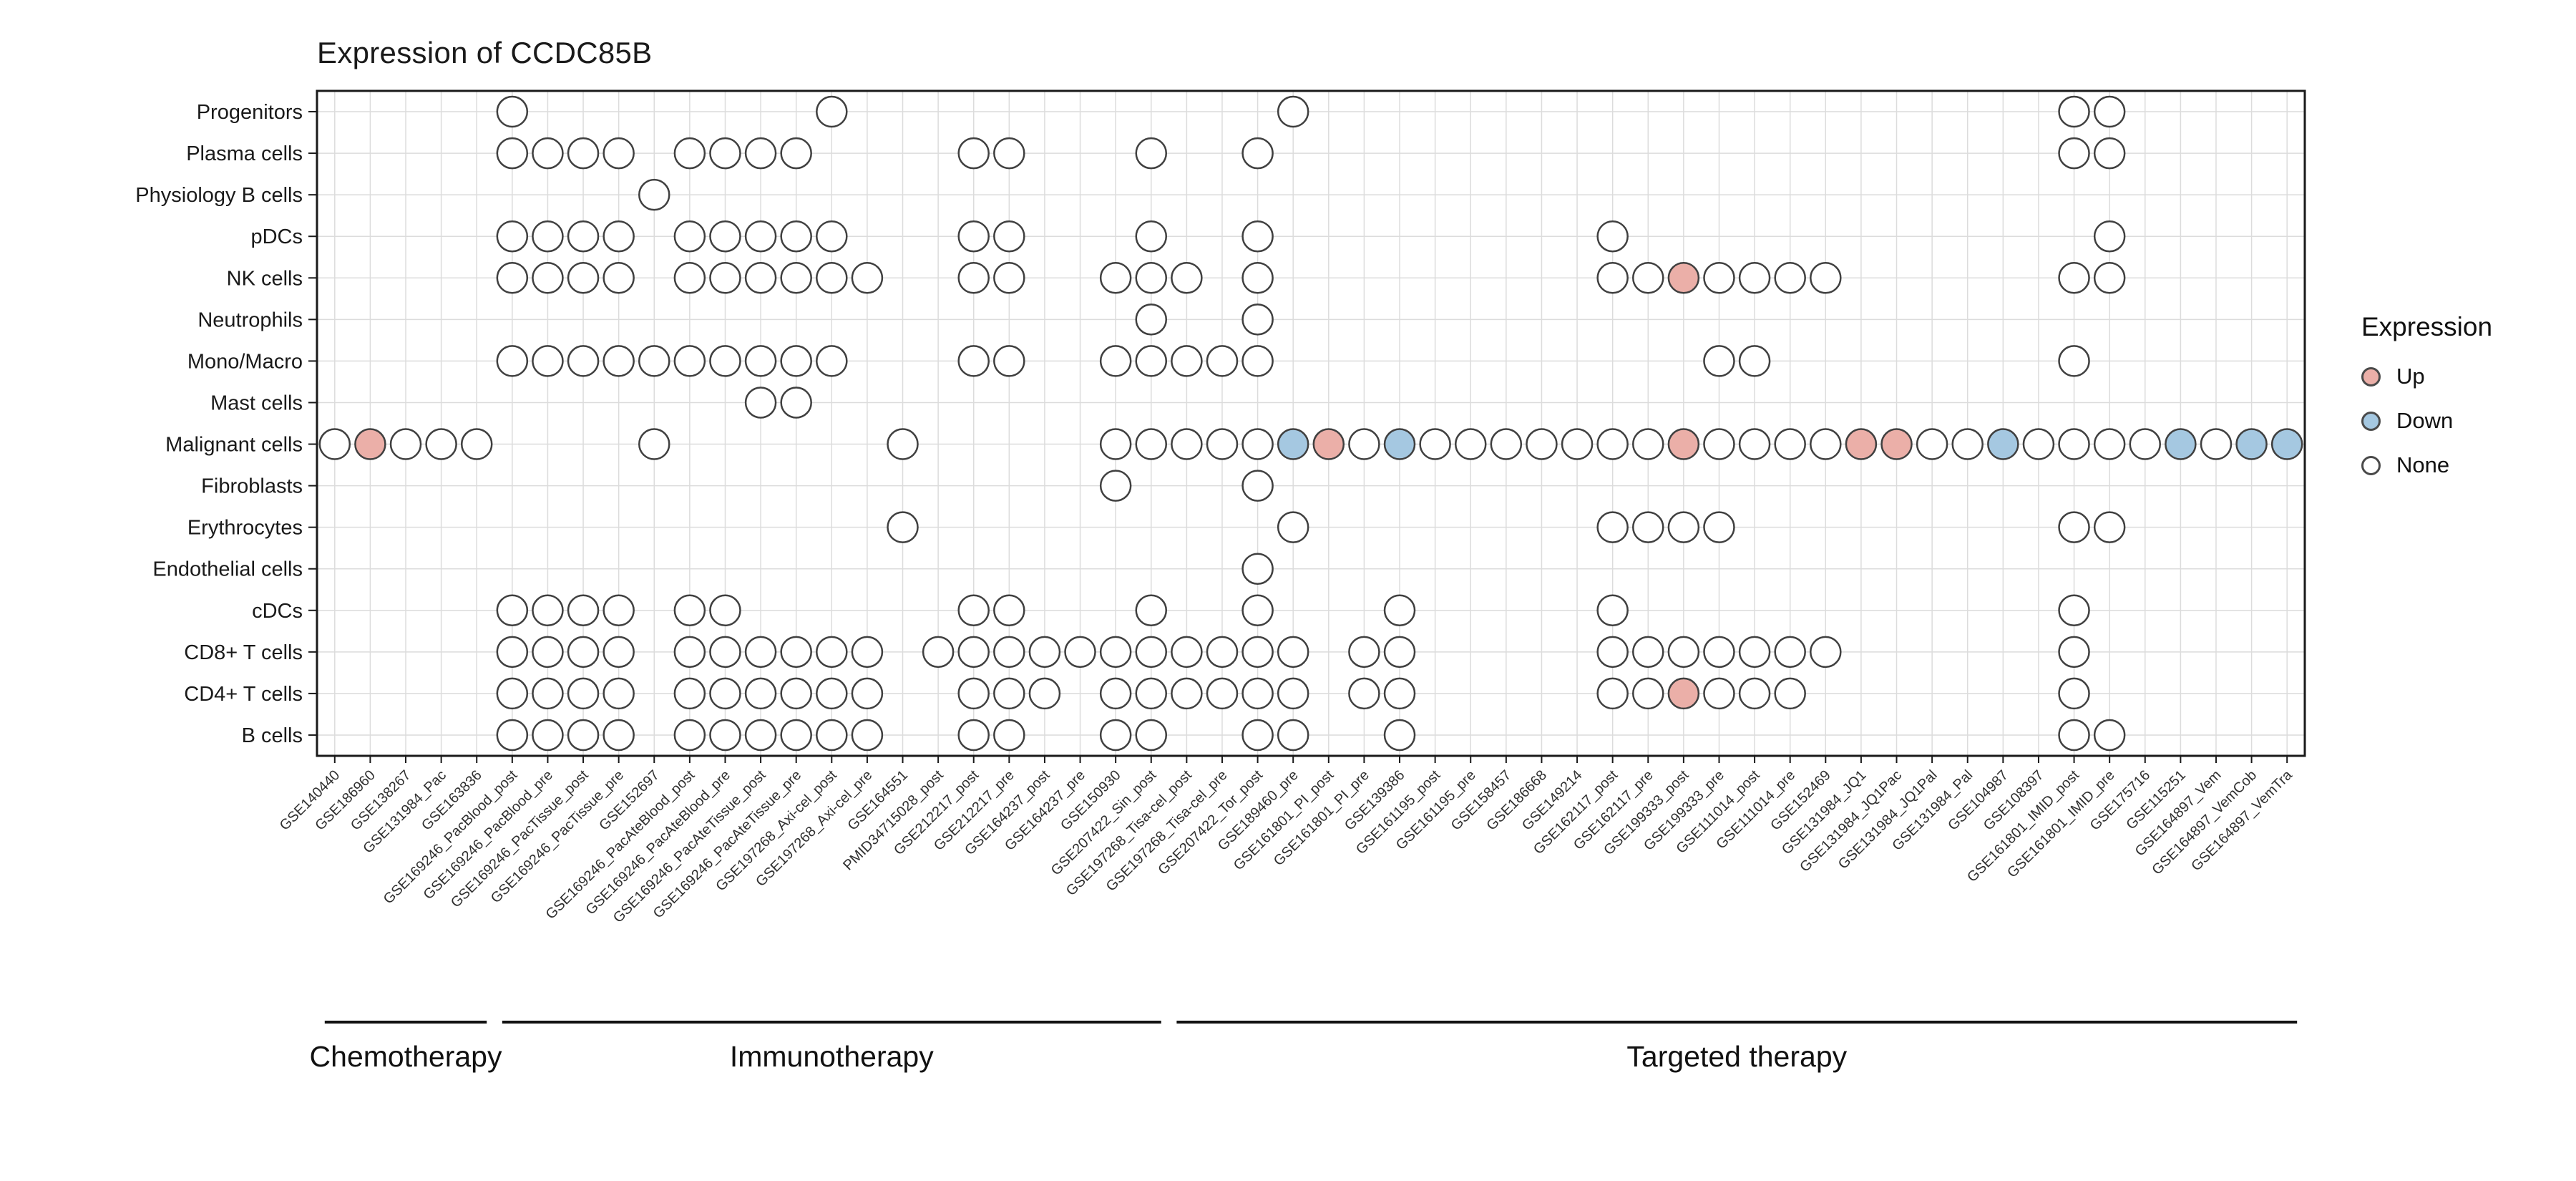 The width and height of the screenshot is (2576, 1181). I want to click on y-tick-label: pDCs, so click(276, 236).